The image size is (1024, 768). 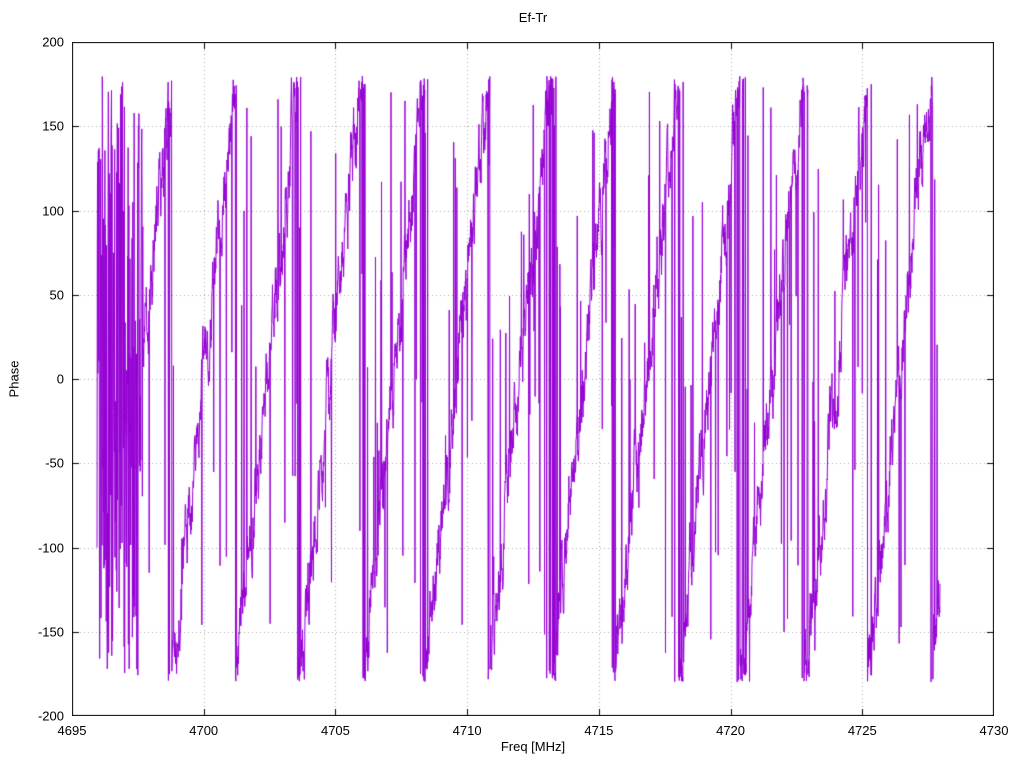 What do you see at coordinates (335, 730) in the screenshot?
I see `x-tick-label: 4705` at bounding box center [335, 730].